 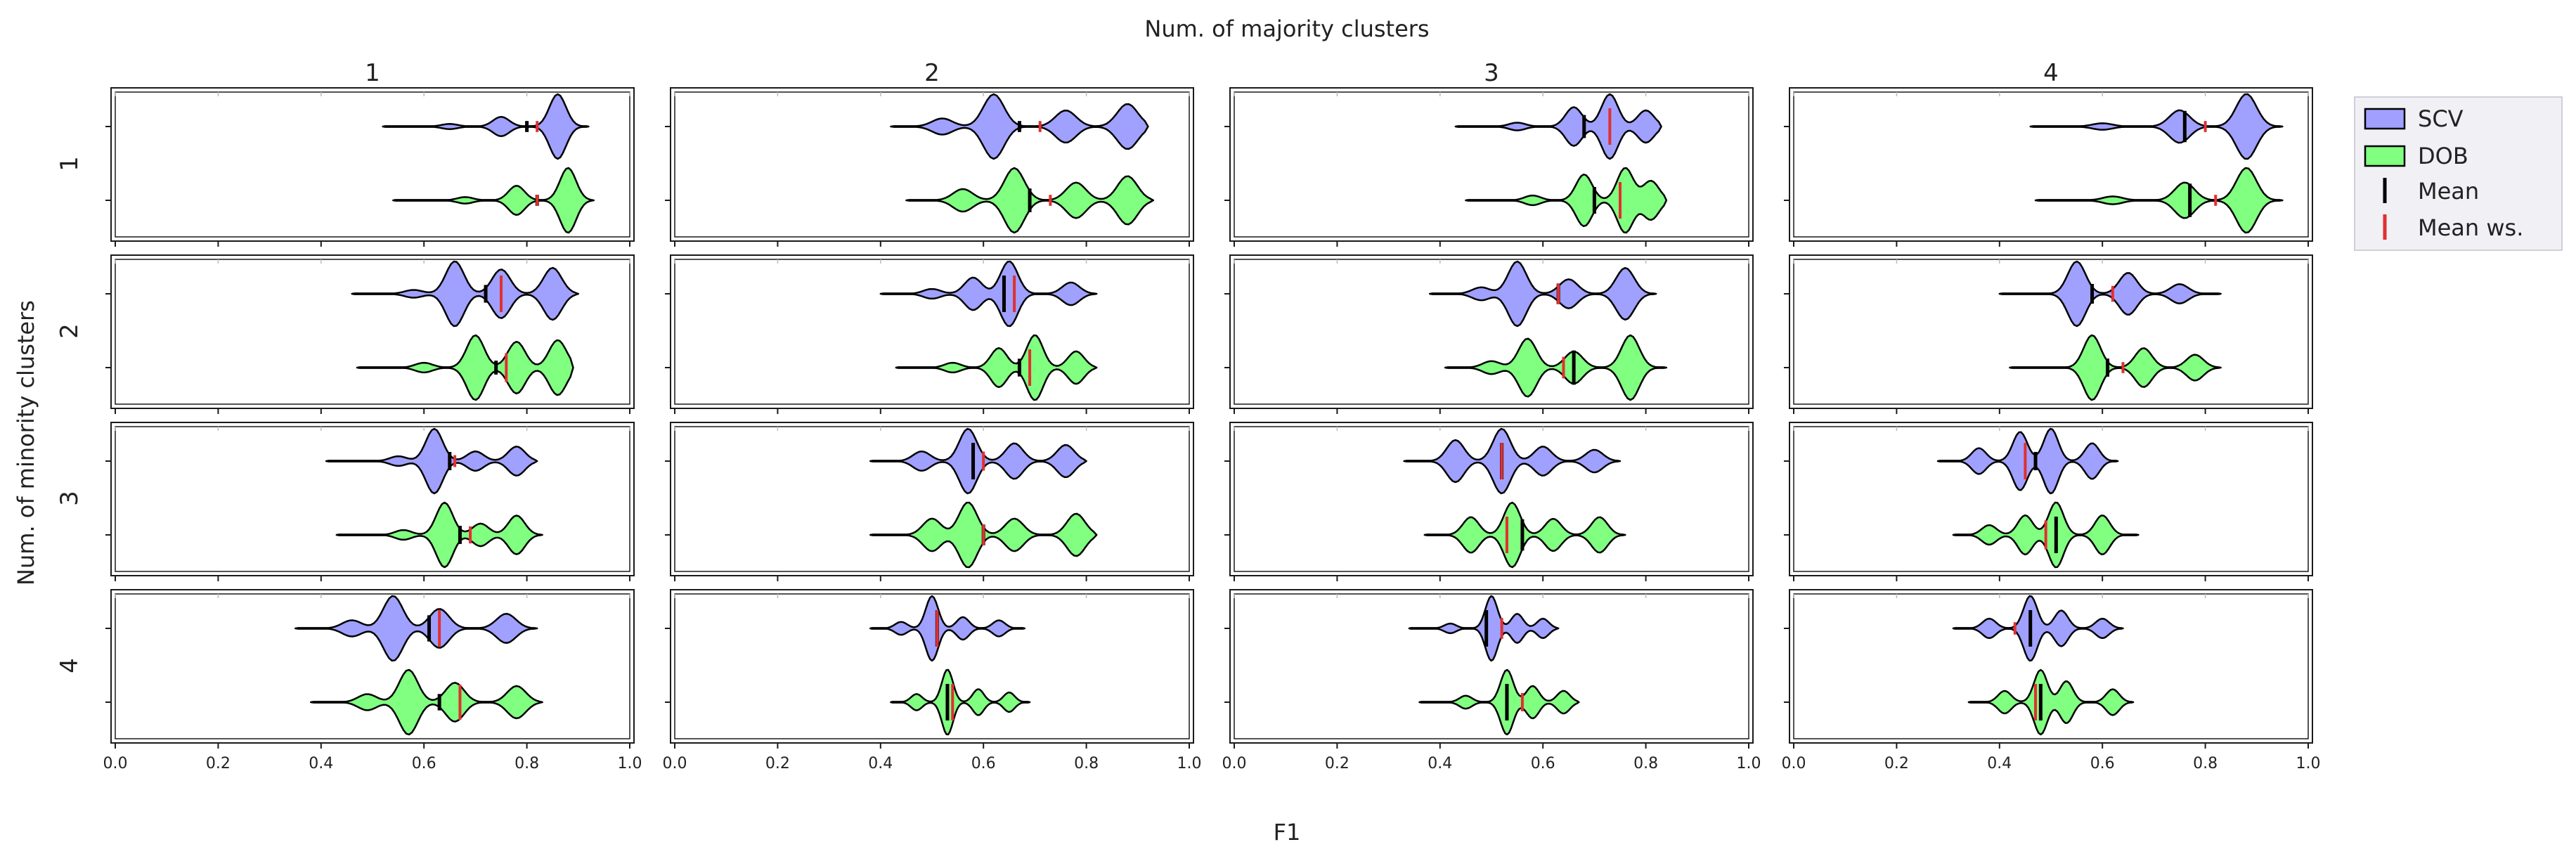 What do you see at coordinates (2449, 191) in the screenshot?
I see `legend-mean-label: Mean` at bounding box center [2449, 191].